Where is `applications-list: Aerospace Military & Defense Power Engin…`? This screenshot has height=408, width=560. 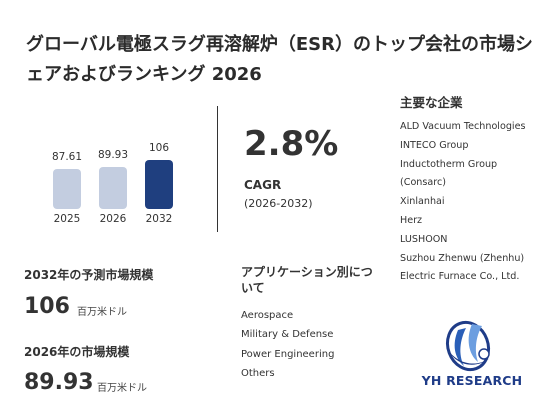 applications-list: Aerospace Military & Defense Power Engin… is located at coordinates (287, 344).